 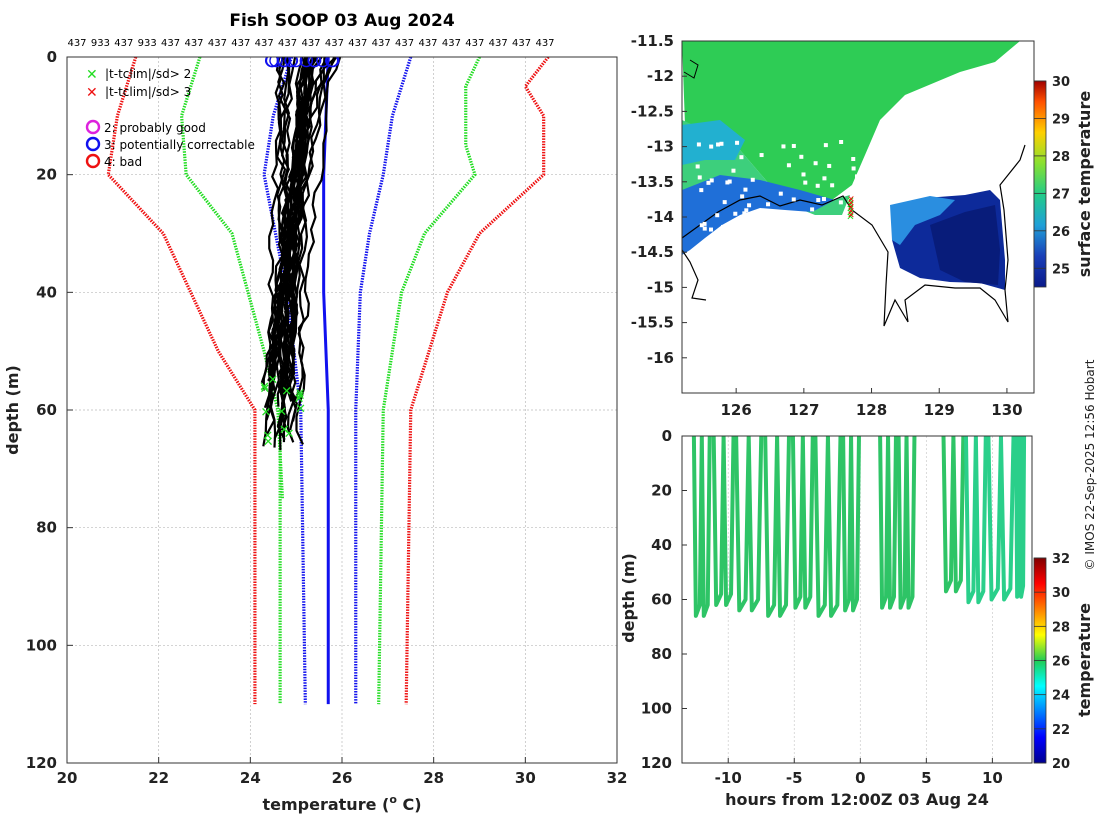 I want to click on top-label: 933, so click(x=100, y=43).